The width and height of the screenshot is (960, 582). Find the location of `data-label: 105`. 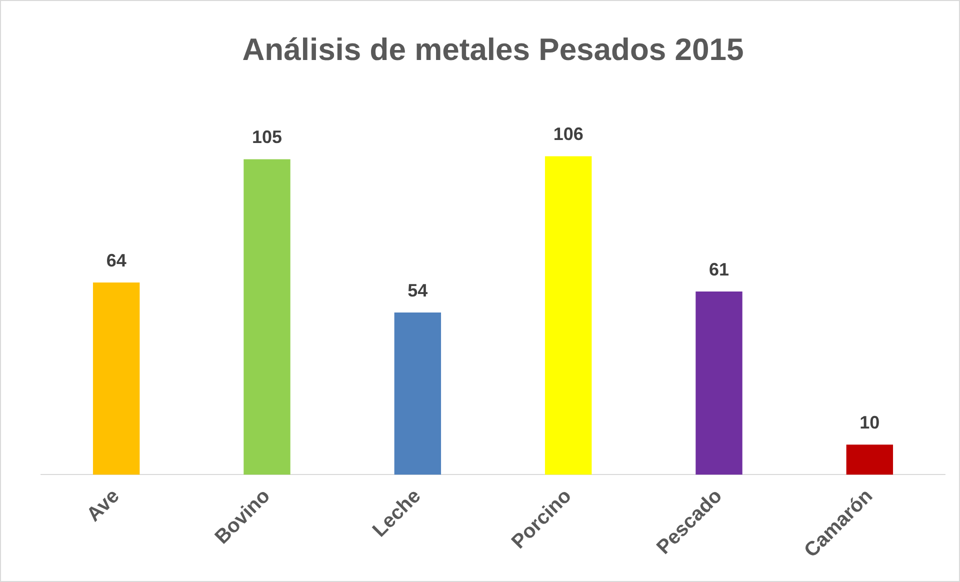

data-label: 105 is located at coordinates (267, 137).